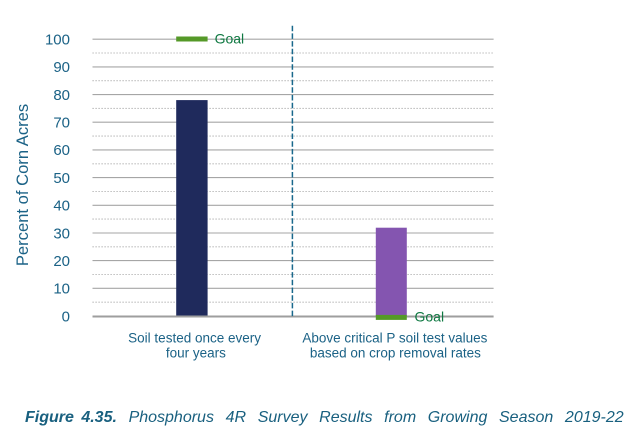 The image size is (643, 445). I want to click on svg-text: Soil tested once every, so click(194, 338).